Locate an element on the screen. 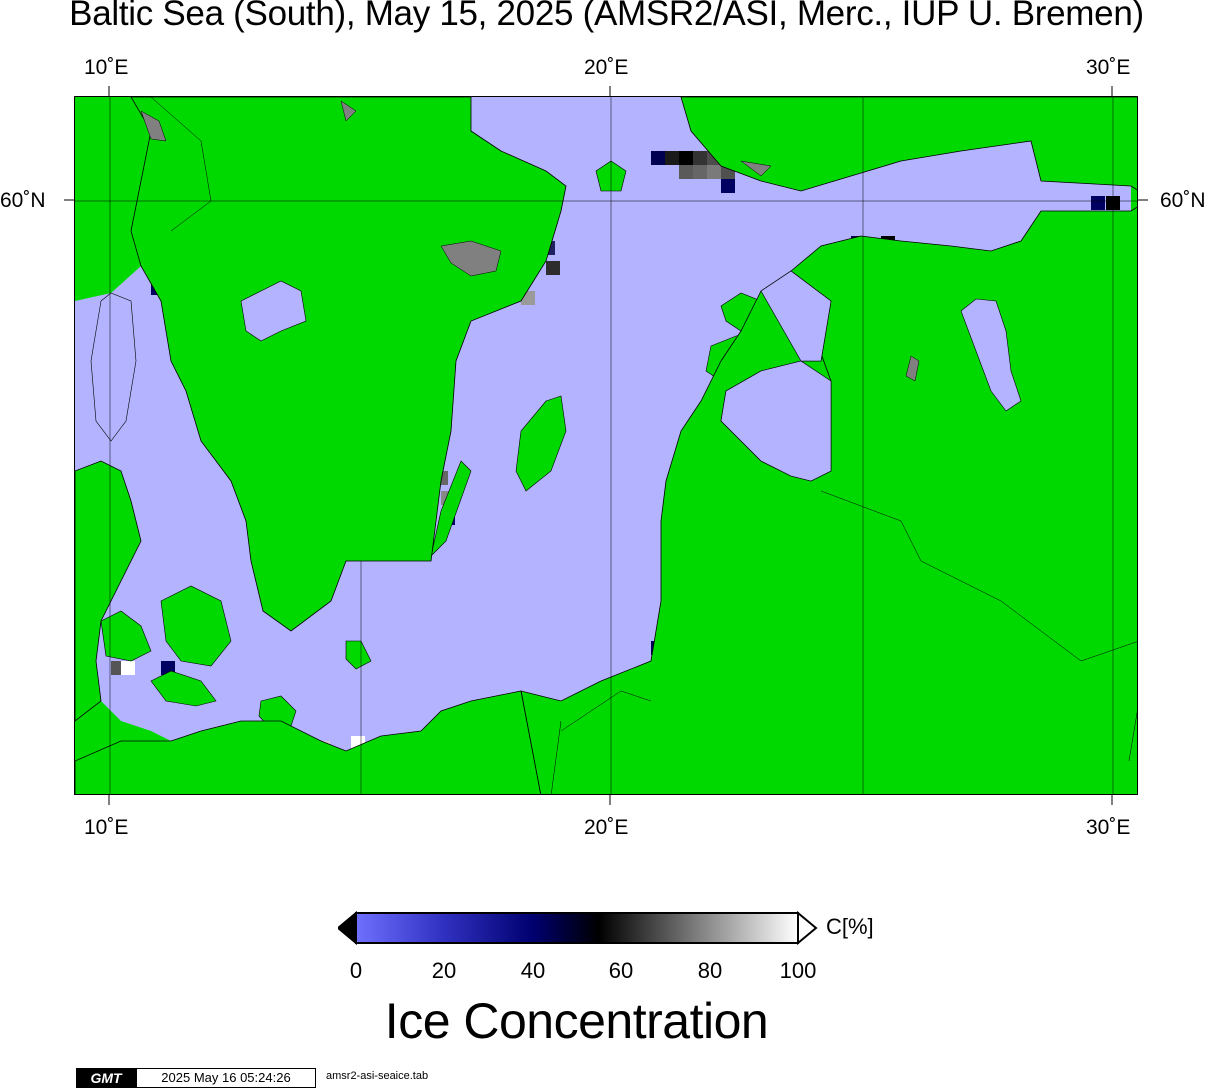 This screenshot has width=1213, height=1091. colorbar-tick-40: 40 is located at coordinates (533, 970).